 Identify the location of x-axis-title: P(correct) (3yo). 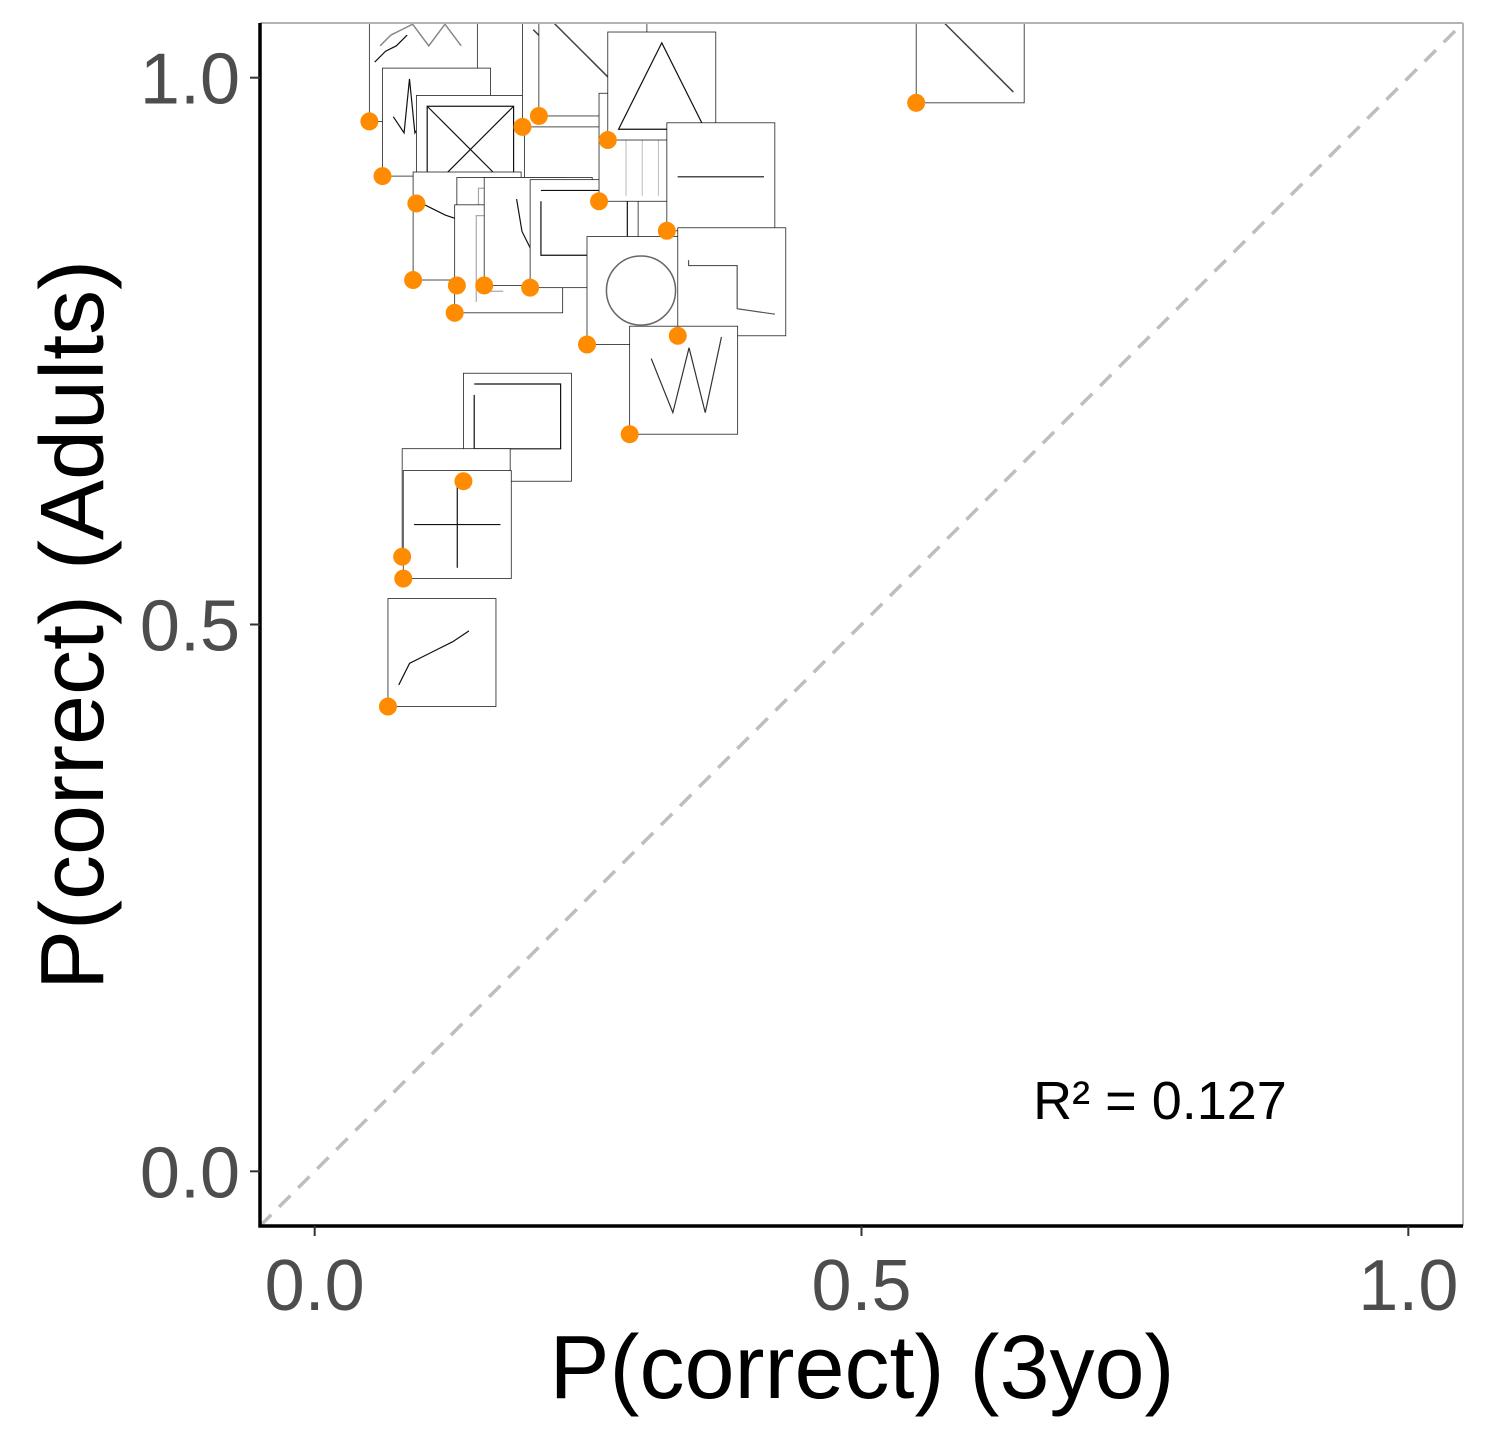
(861, 1368).